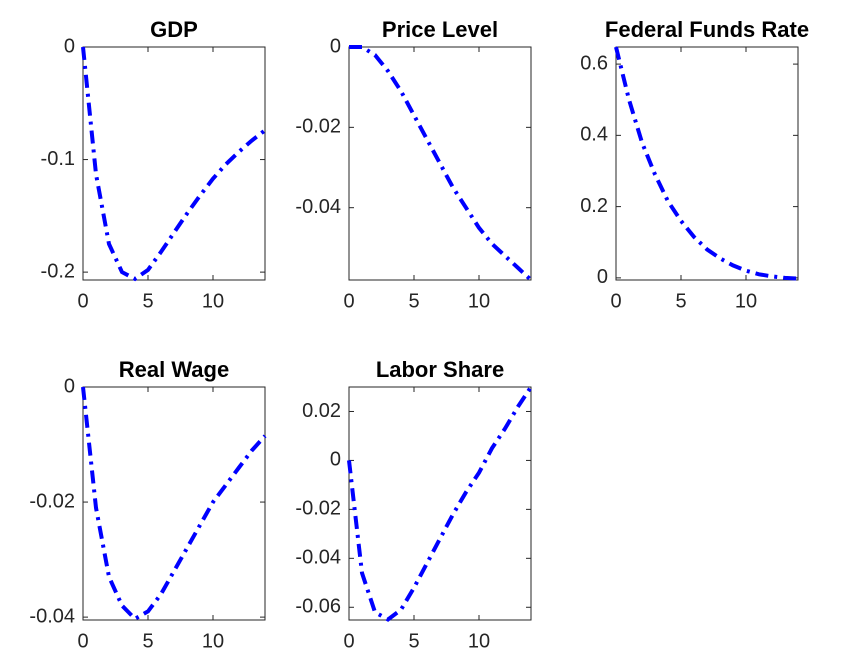 The image size is (850, 660). What do you see at coordinates (594, 63) in the screenshot?
I see `y-tick-label: 0.6` at bounding box center [594, 63].